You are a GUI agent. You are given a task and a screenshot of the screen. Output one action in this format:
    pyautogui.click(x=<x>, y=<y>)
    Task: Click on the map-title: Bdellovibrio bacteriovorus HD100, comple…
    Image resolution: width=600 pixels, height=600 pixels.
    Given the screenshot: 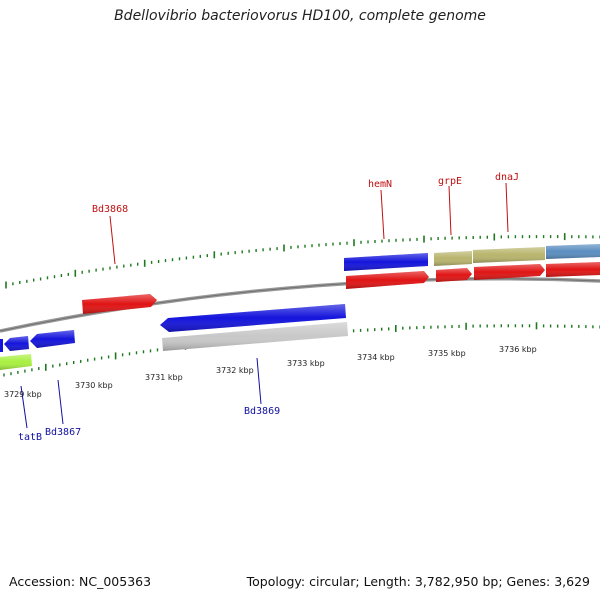 What is the action you would take?
    pyautogui.click(x=300, y=16)
    